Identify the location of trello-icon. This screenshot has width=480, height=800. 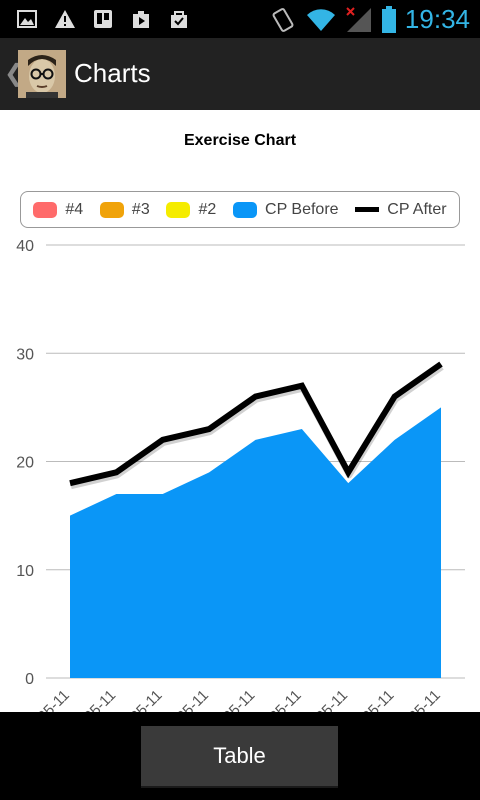
(103, 19).